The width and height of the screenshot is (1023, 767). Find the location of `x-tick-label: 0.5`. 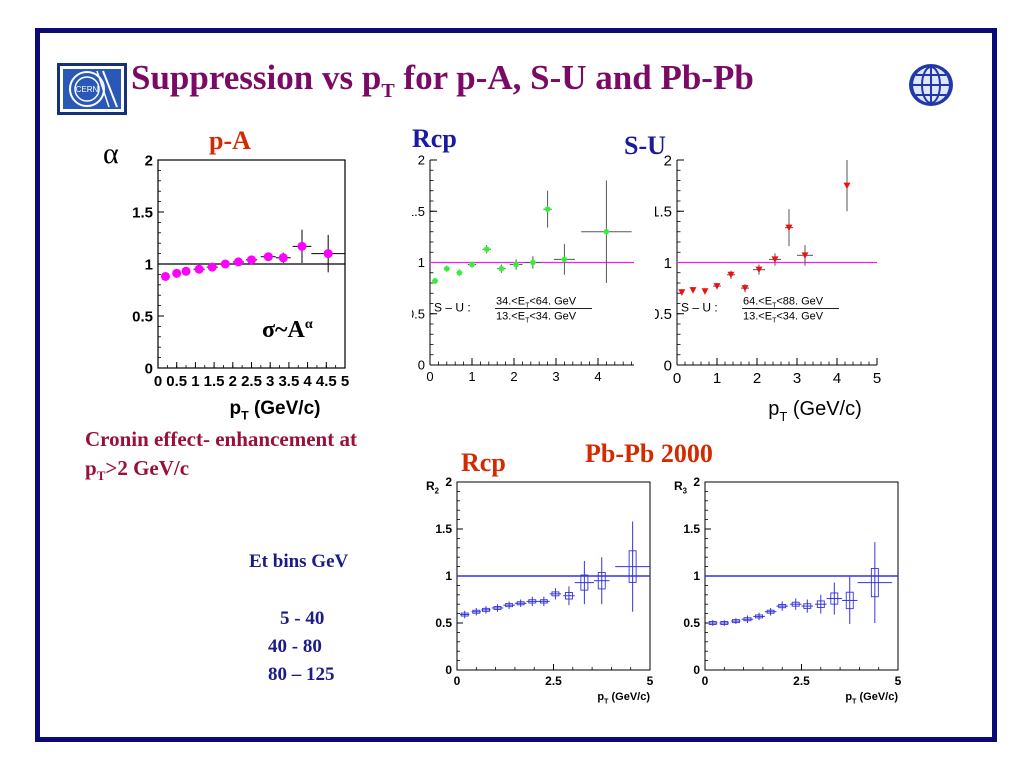

x-tick-label: 0.5 is located at coordinates (176, 381).